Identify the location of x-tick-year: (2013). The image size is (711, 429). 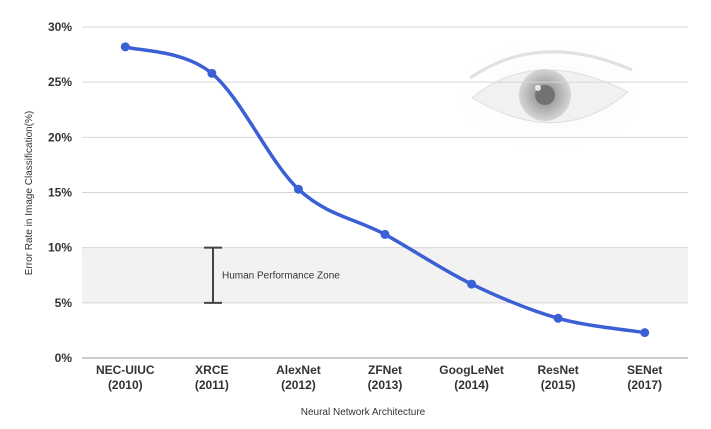
(385, 385).